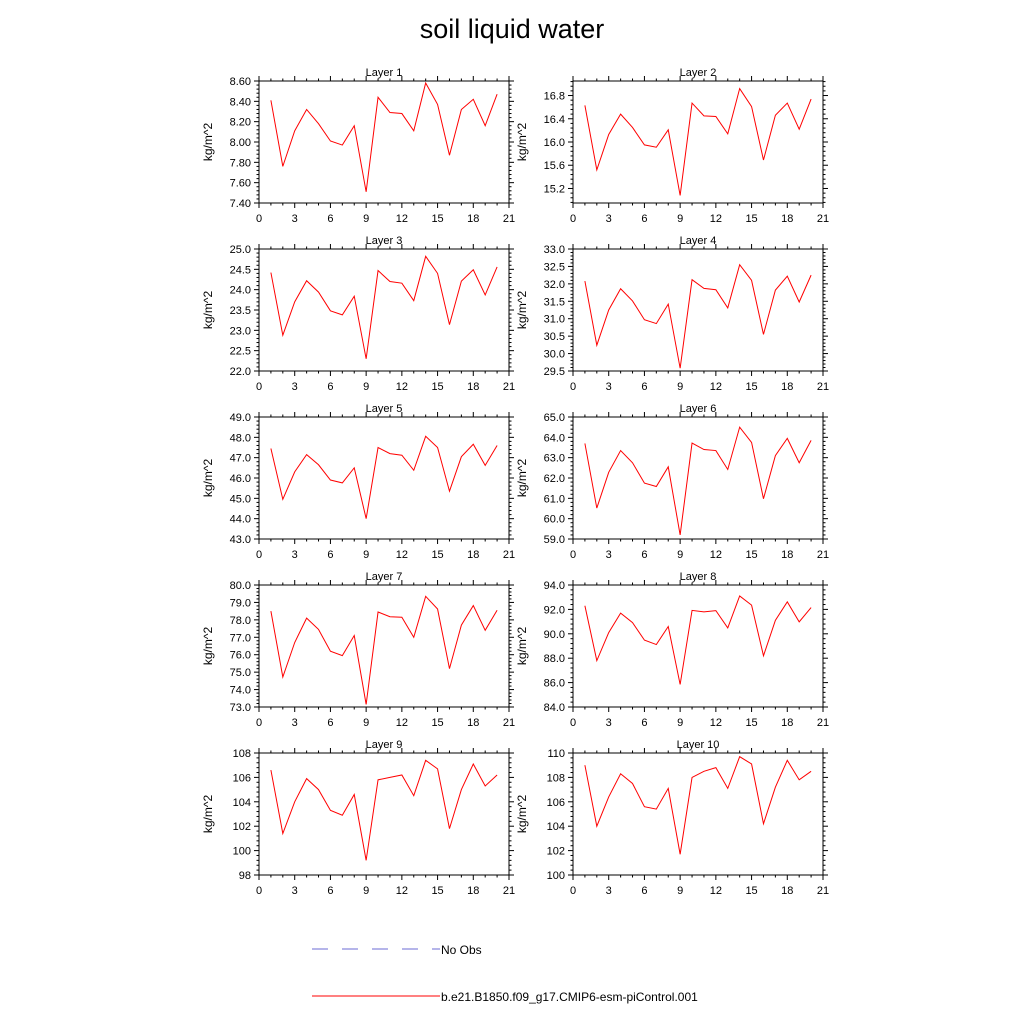  What do you see at coordinates (242, 754) in the screenshot?
I see `y-tick-label: 108` at bounding box center [242, 754].